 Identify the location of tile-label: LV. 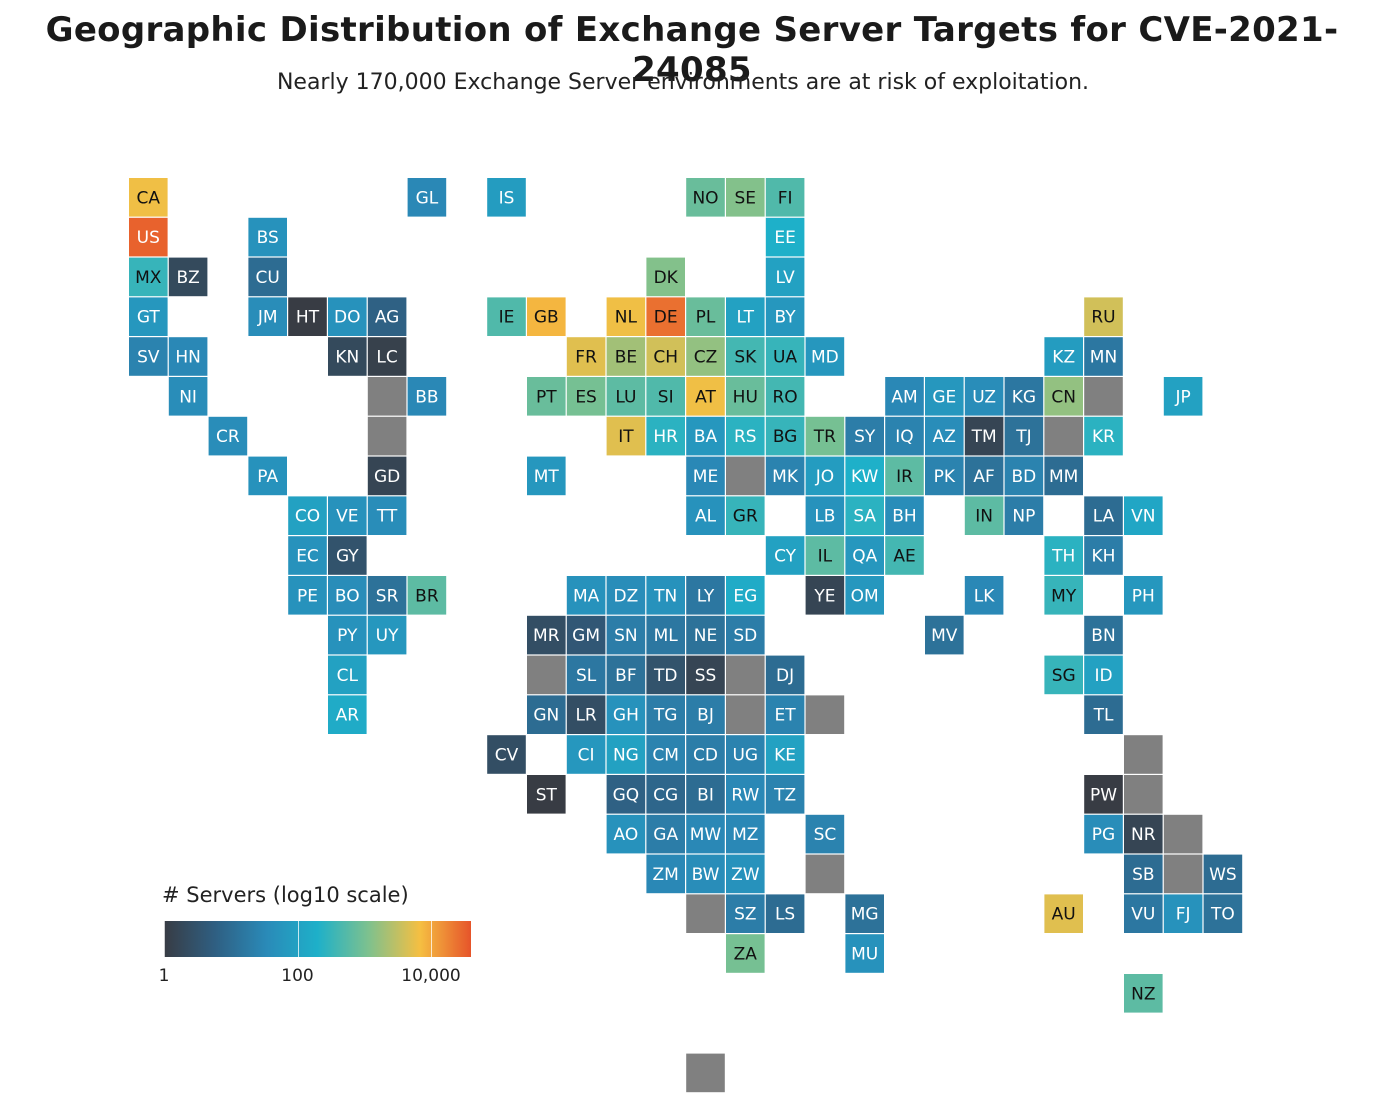
(785, 278).